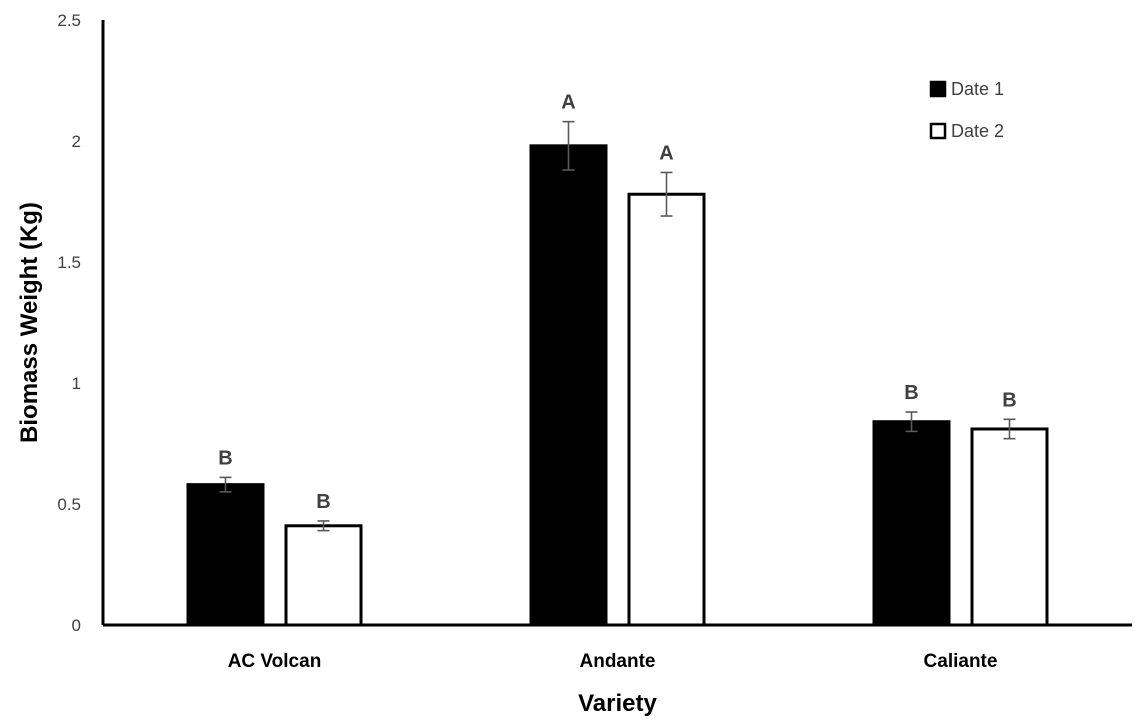 The image size is (1135, 721). Describe the element at coordinates (275, 661) in the screenshot. I see `x-category-label: AC Volcan` at that location.